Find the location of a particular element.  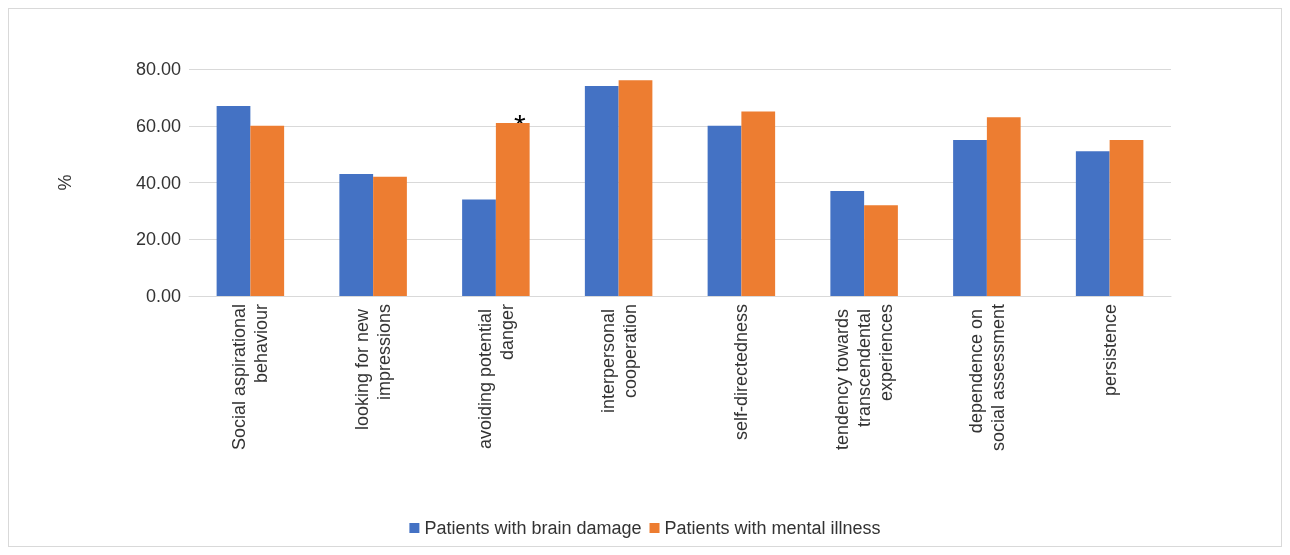

y-tick-label: 0.00 is located at coordinates (163, 296).